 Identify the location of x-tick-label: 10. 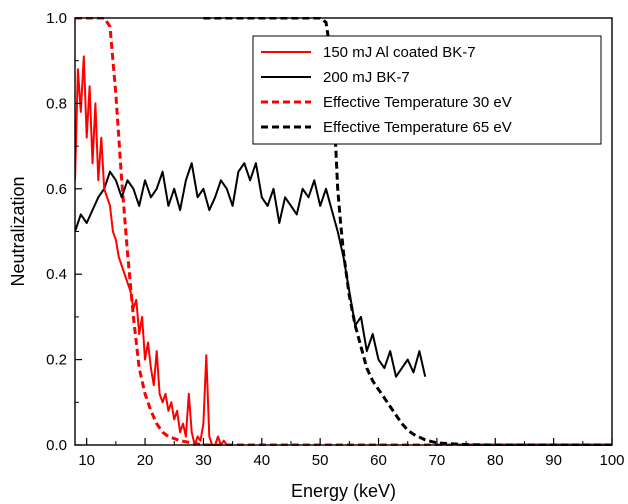
(86, 460).